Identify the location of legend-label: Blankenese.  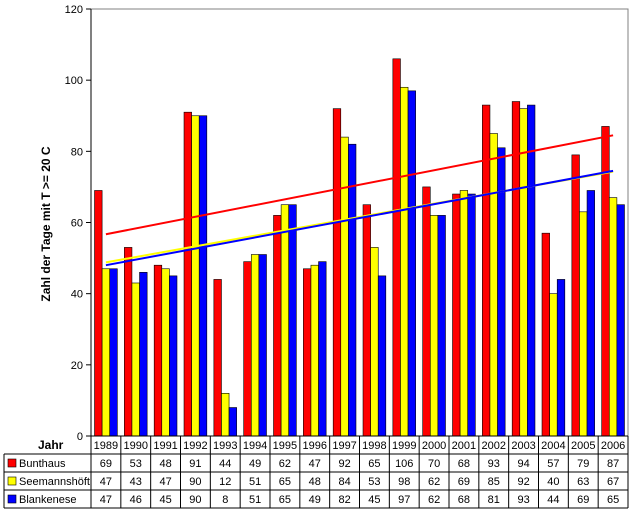
(48, 500).